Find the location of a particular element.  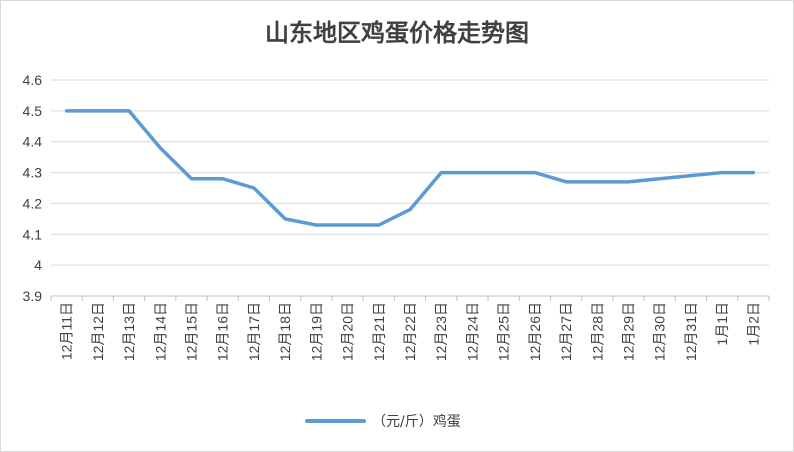

x-tick-label: 12月29日 is located at coordinates (629, 331).